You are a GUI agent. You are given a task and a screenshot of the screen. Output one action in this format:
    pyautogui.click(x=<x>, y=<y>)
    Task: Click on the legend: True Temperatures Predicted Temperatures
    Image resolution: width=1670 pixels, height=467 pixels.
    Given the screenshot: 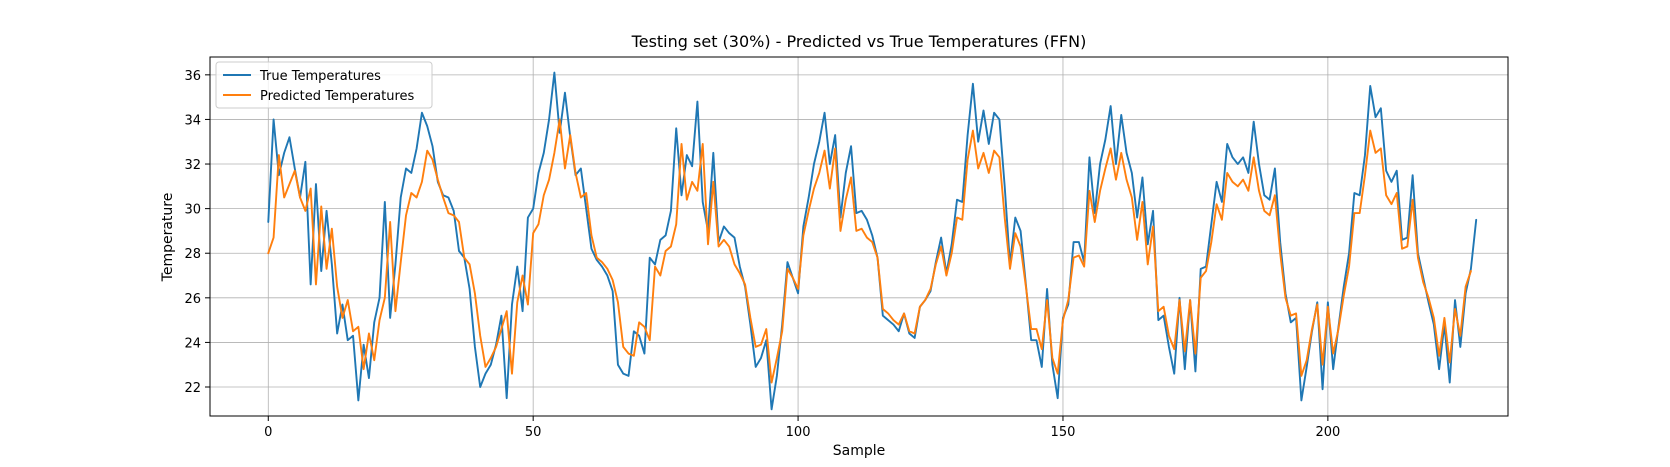 What is the action you would take?
    pyautogui.click(x=324, y=85)
    